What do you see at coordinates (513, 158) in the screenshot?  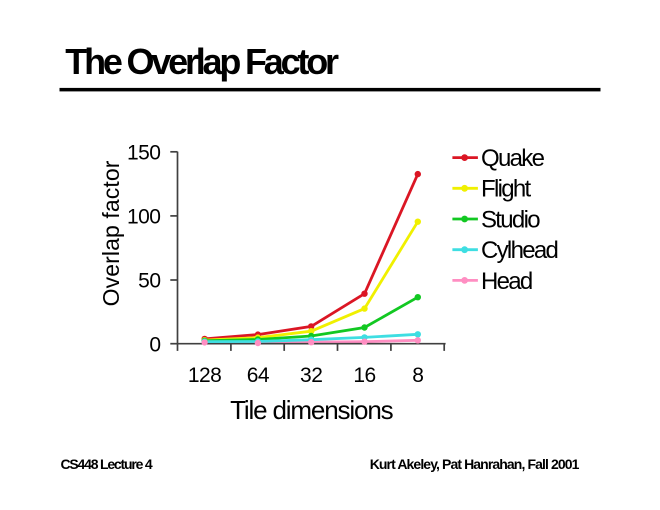 I see `svg-text: Quake` at bounding box center [513, 158].